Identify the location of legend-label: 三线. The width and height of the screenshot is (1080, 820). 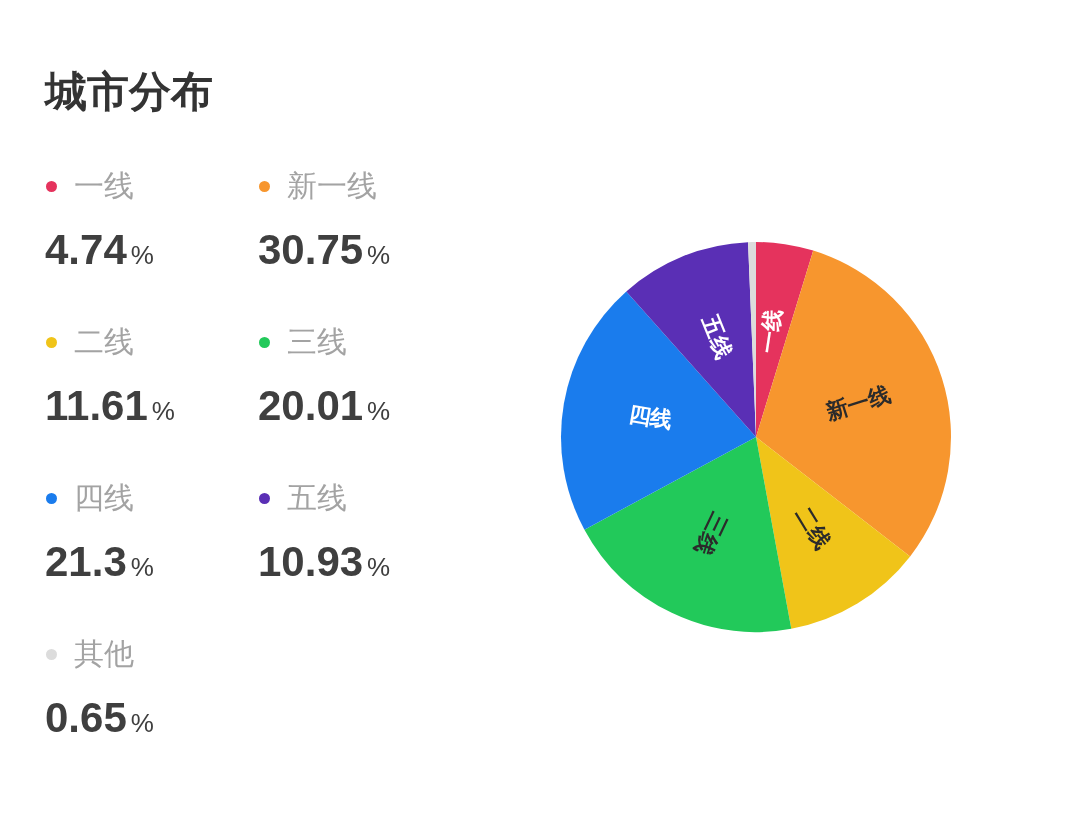
(317, 341).